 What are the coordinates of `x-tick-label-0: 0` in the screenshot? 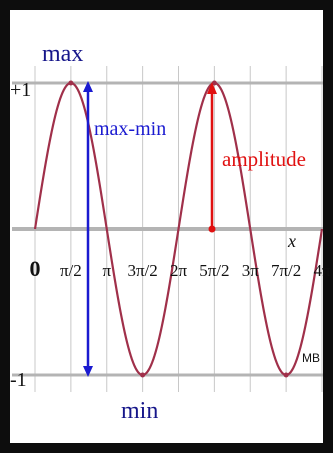 It's located at (35, 268).